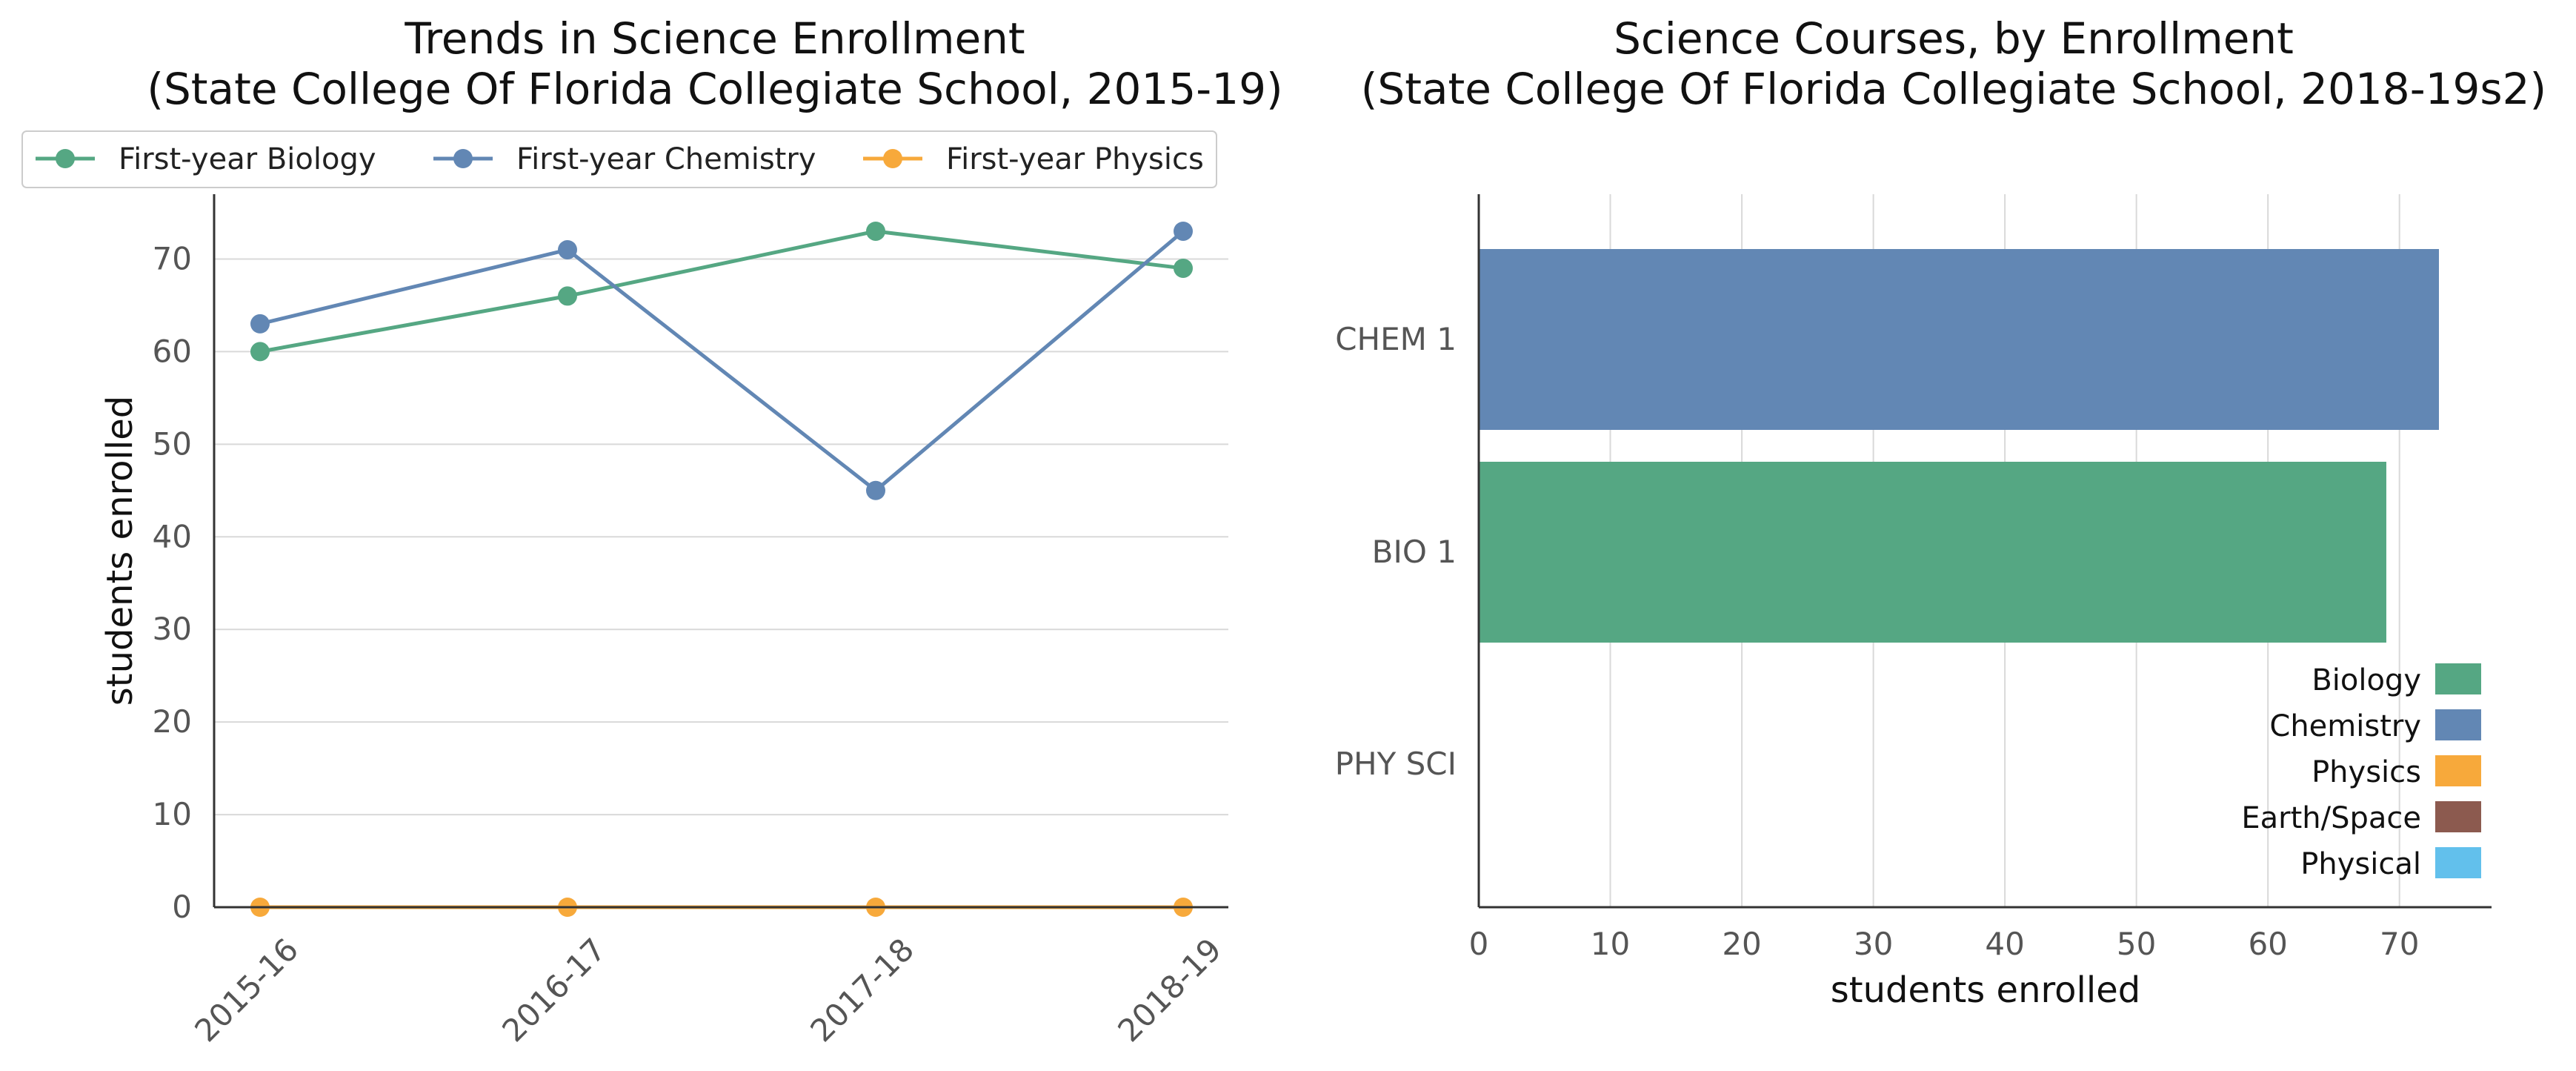 This screenshot has width=2576, height=1071. I want to click on legend-swatch-biology, so click(2458, 678).